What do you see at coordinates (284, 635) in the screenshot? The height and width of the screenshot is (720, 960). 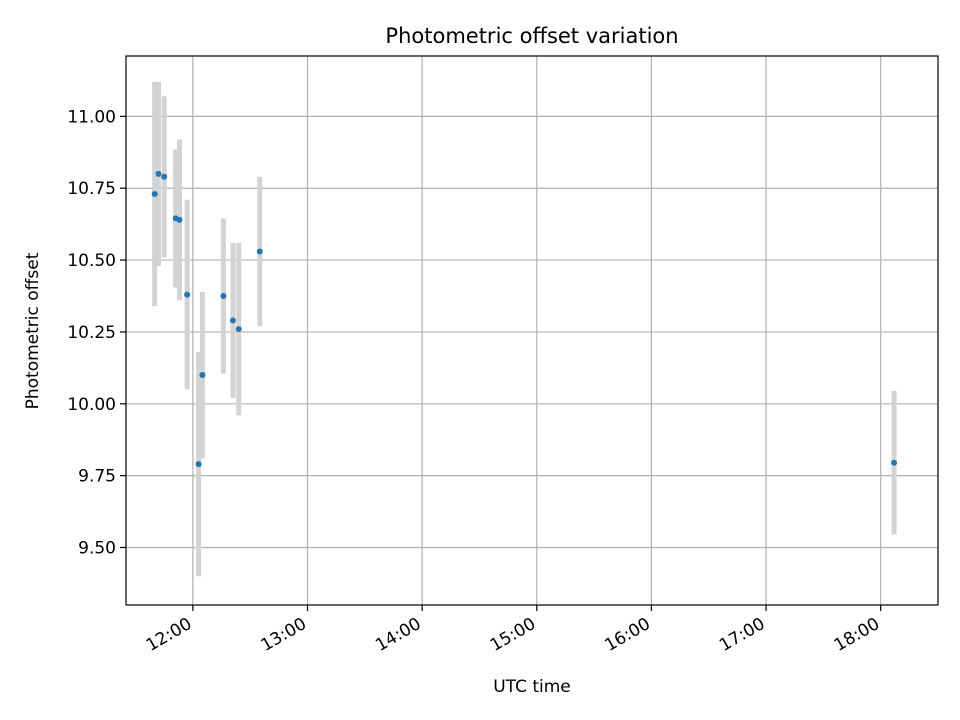 I see `x-tick-label: 13:00` at bounding box center [284, 635].